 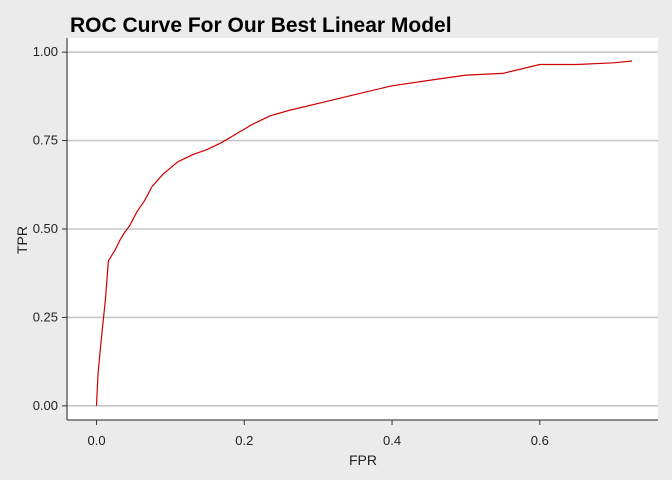 What do you see at coordinates (244, 440) in the screenshot?
I see `x-tick-label: 0.2` at bounding box center [244, 440].